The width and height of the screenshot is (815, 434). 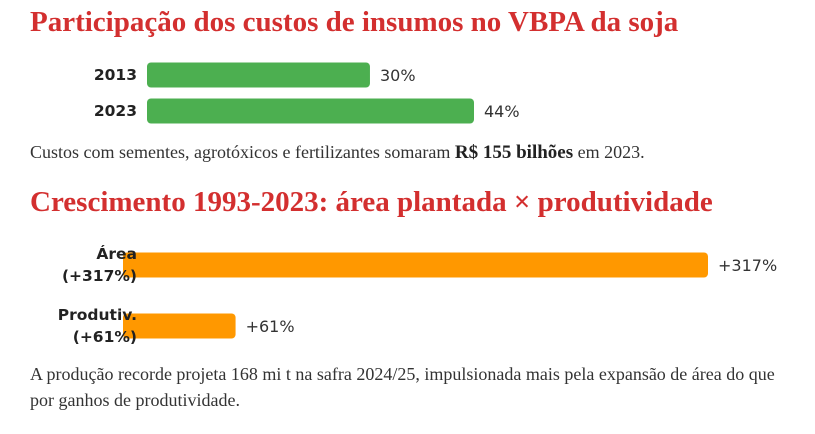 I want to click on category-label-0-1: 2023, so click(x=115, y=111).